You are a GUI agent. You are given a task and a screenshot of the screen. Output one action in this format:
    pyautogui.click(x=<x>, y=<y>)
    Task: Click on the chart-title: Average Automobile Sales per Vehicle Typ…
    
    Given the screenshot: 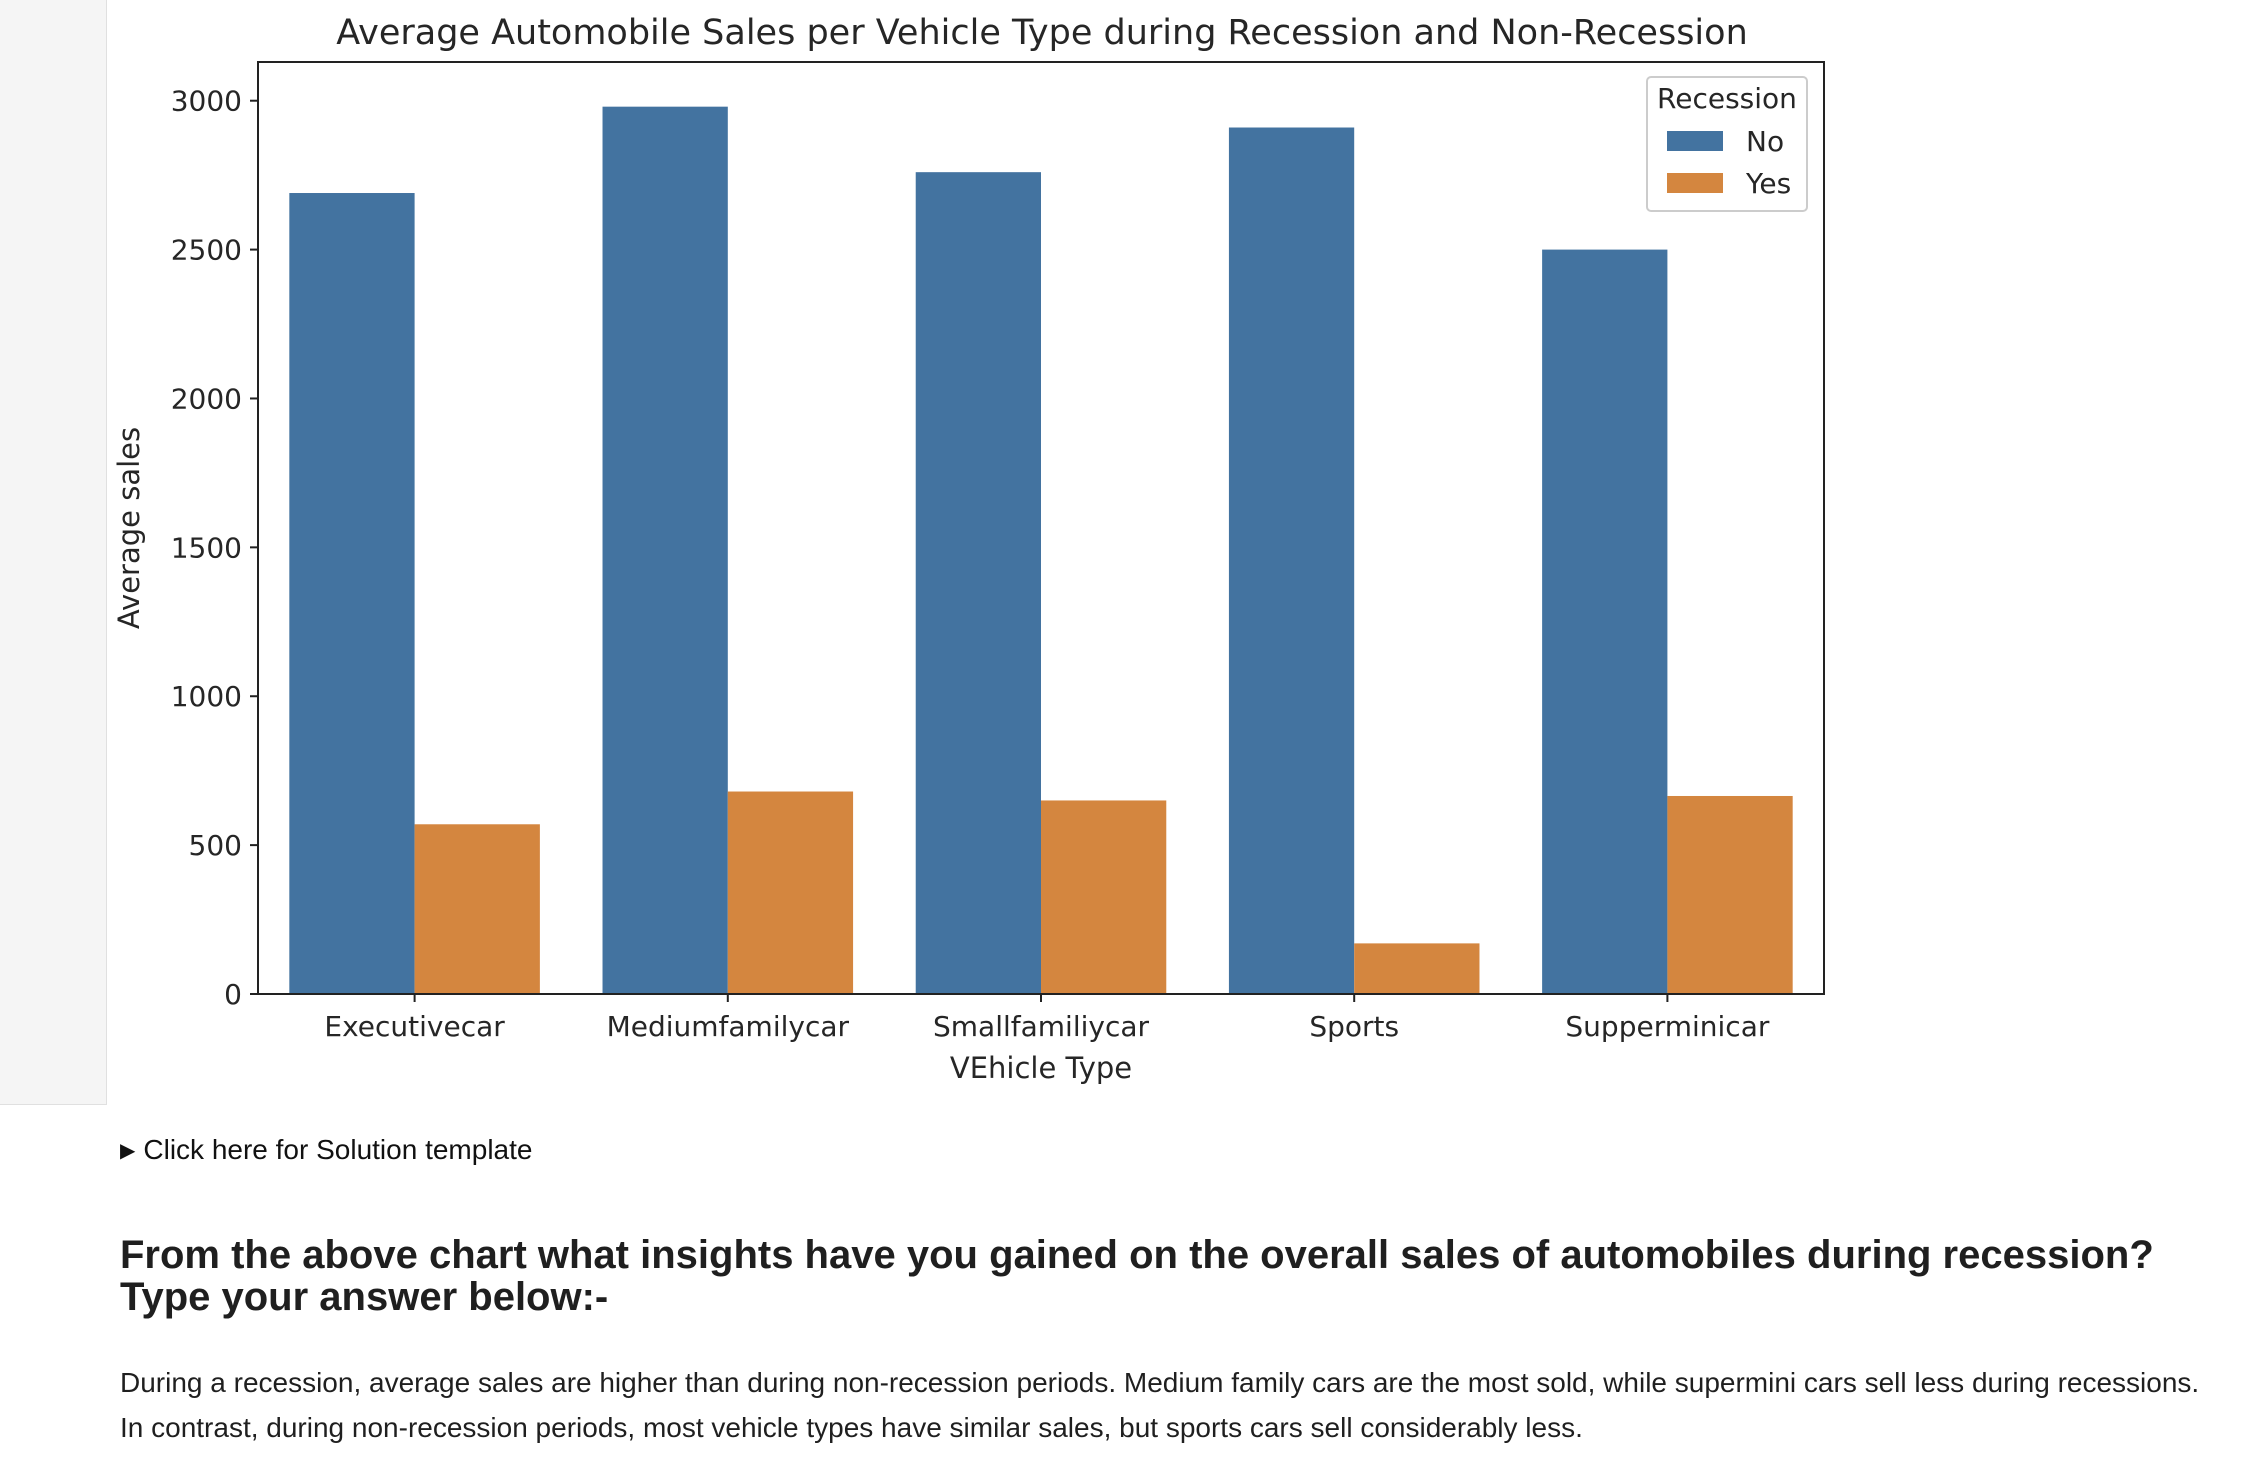 What is the action you would take?
    pyautogui.click(x=1042, y=33)
    